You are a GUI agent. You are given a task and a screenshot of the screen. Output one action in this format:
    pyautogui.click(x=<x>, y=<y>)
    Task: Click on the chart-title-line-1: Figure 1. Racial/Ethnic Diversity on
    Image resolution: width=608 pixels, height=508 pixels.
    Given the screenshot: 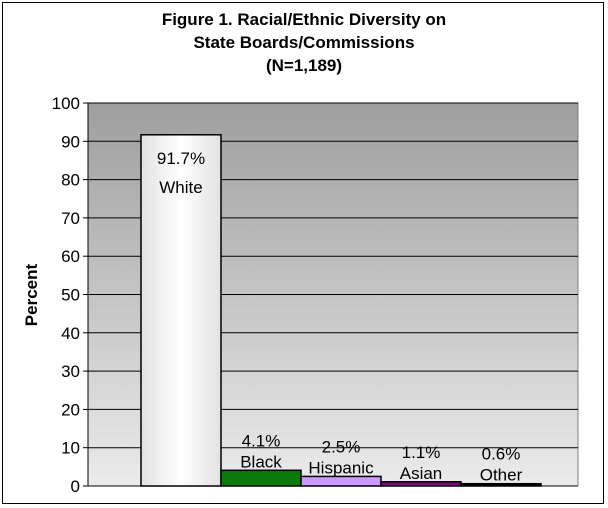 What is the action you would take?
    pyautogui.click(x=304, y=19)
    